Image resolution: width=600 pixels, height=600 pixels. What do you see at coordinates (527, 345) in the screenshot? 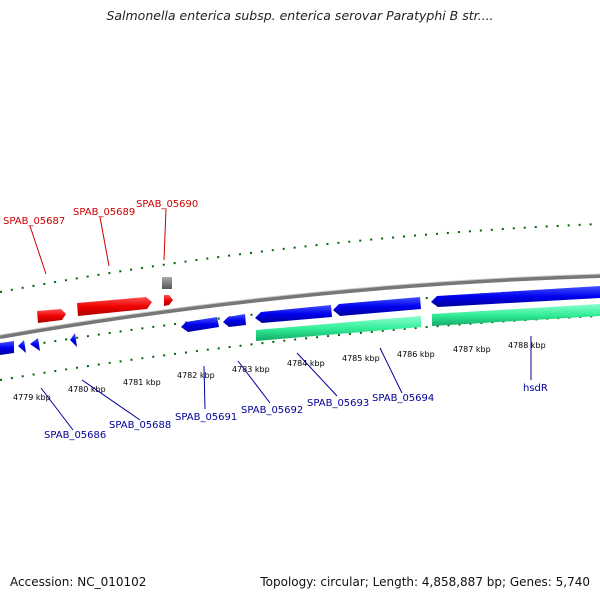
I see `tick-4788: 4788 kbp` at bounding box center [527, 345].